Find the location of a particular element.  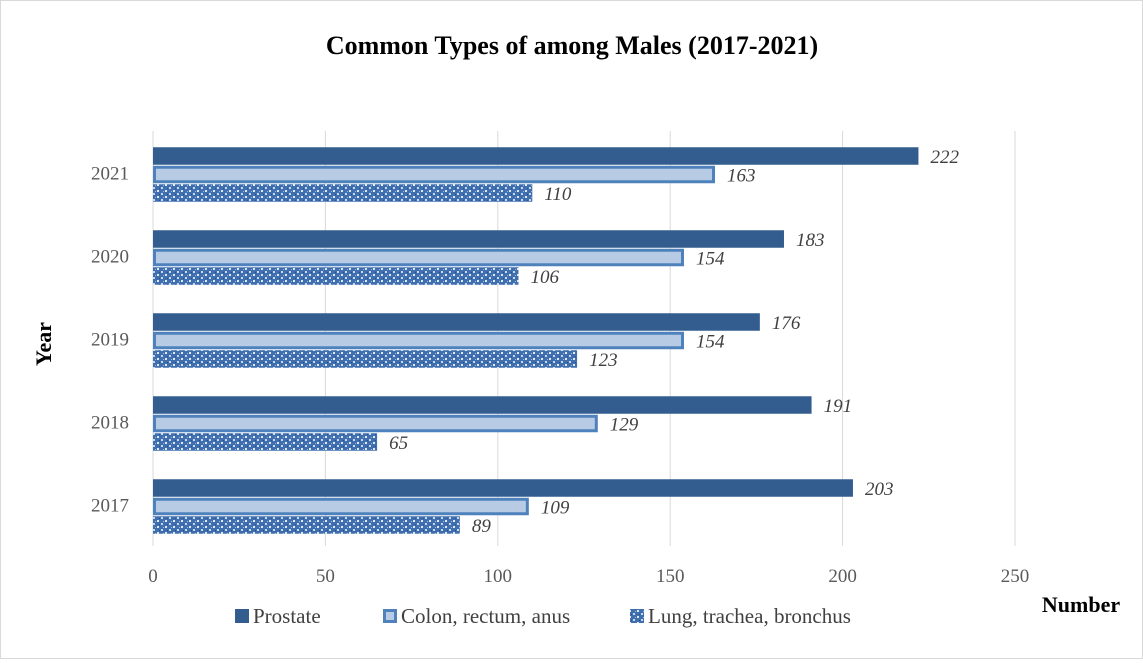

data-label: 129 is located at coordinates (624, 424).